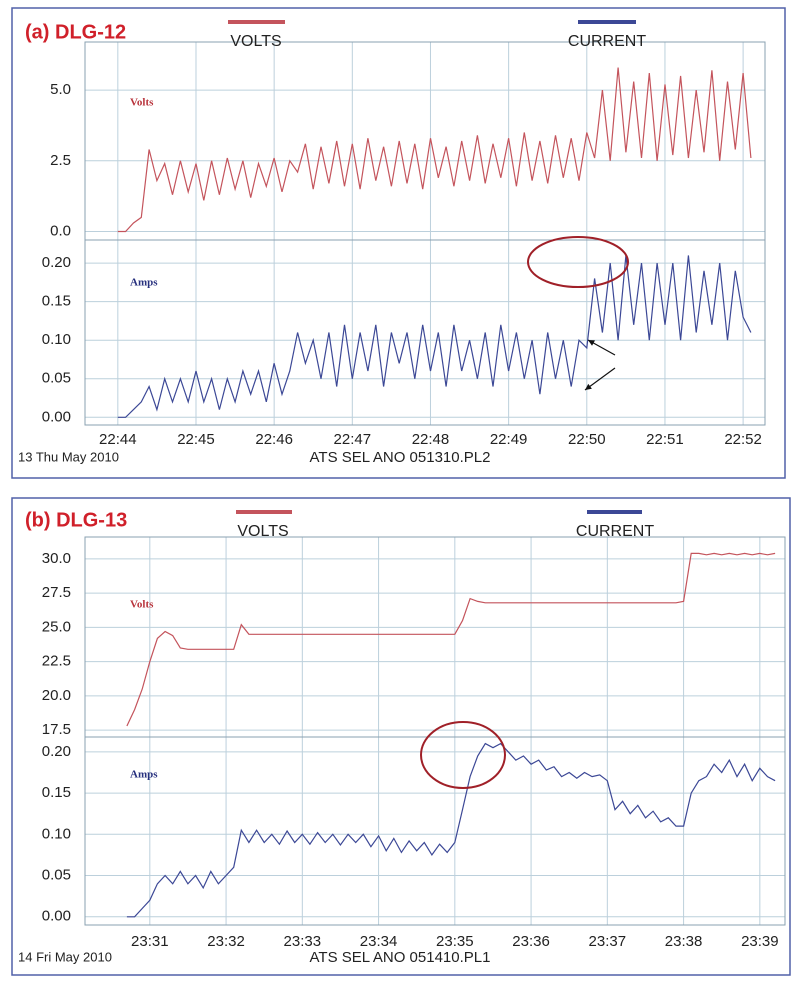 The width and height of the screenshot is (800, 988). I want to click on y-tick-label: 2.5, so click(60, 160).